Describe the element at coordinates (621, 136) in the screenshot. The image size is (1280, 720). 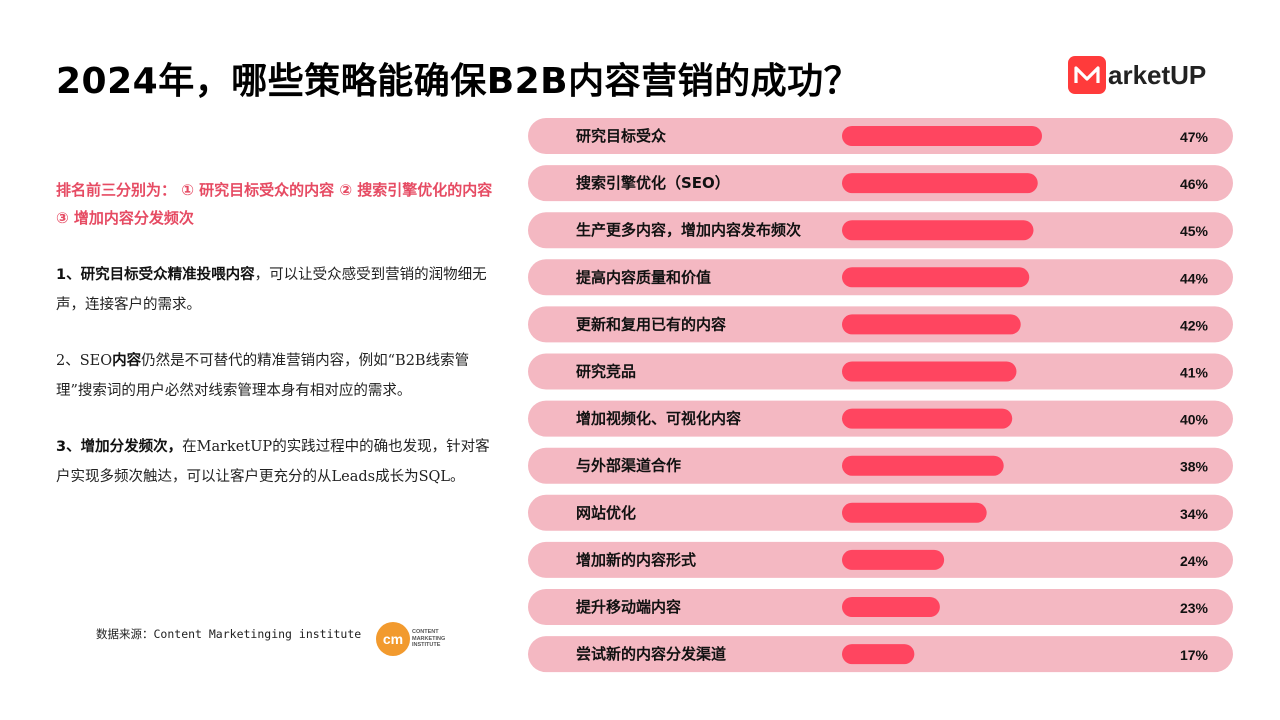
I see `category-label: 研究目标受众` at that location.